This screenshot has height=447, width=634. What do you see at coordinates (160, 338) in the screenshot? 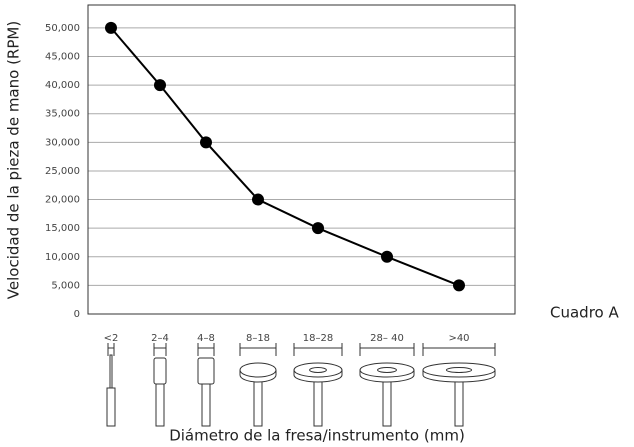
I see `x-tick-label: 2–4` at bounding box center [160, 338].